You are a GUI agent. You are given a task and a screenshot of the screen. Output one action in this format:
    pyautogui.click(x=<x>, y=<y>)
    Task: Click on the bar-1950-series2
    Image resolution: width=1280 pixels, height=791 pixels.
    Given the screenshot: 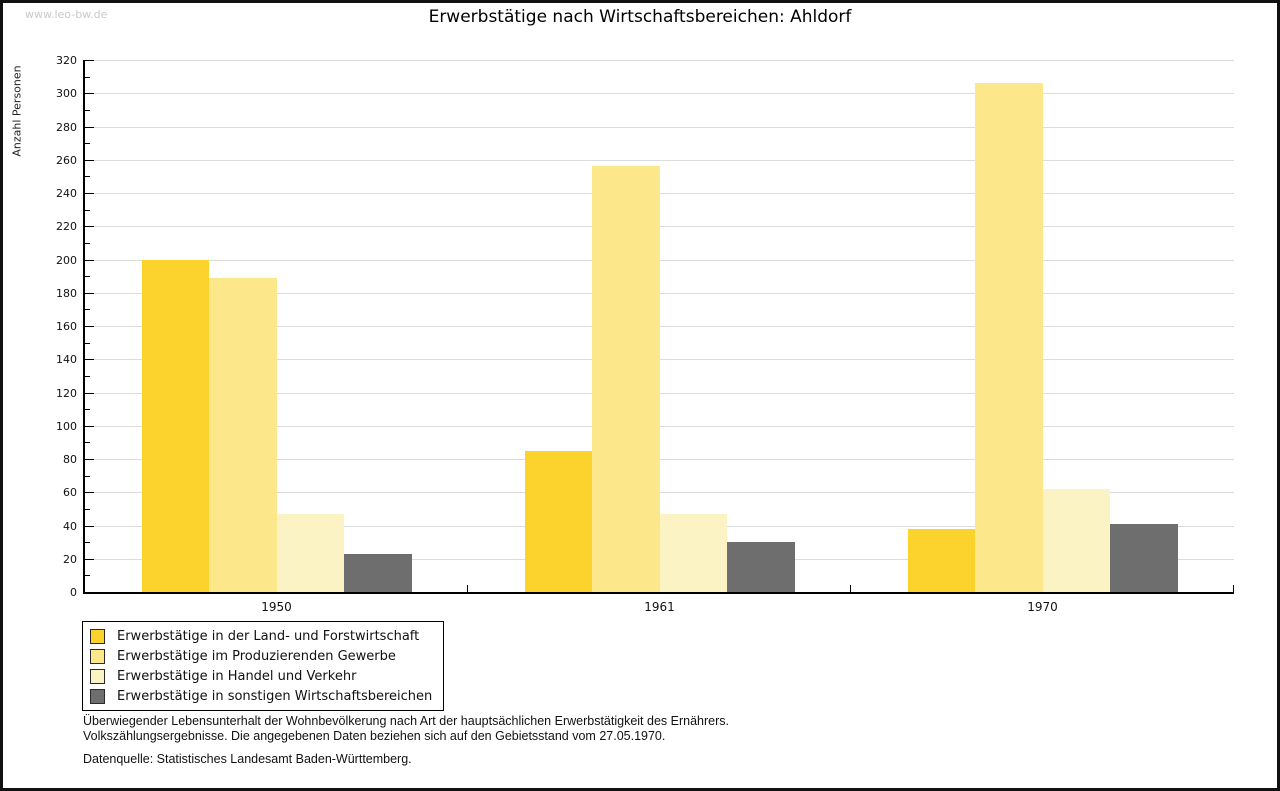 What is the action you would take?
    pyautogui.click(x=310, y=552)
    